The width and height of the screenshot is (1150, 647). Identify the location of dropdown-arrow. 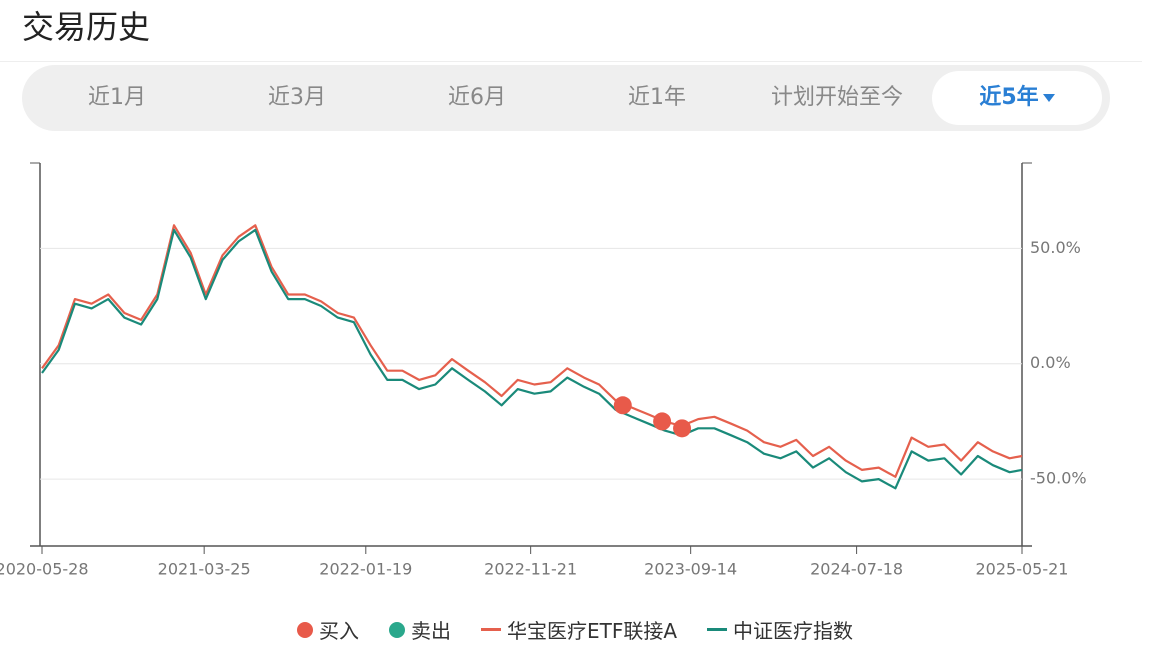
(1048, 98).